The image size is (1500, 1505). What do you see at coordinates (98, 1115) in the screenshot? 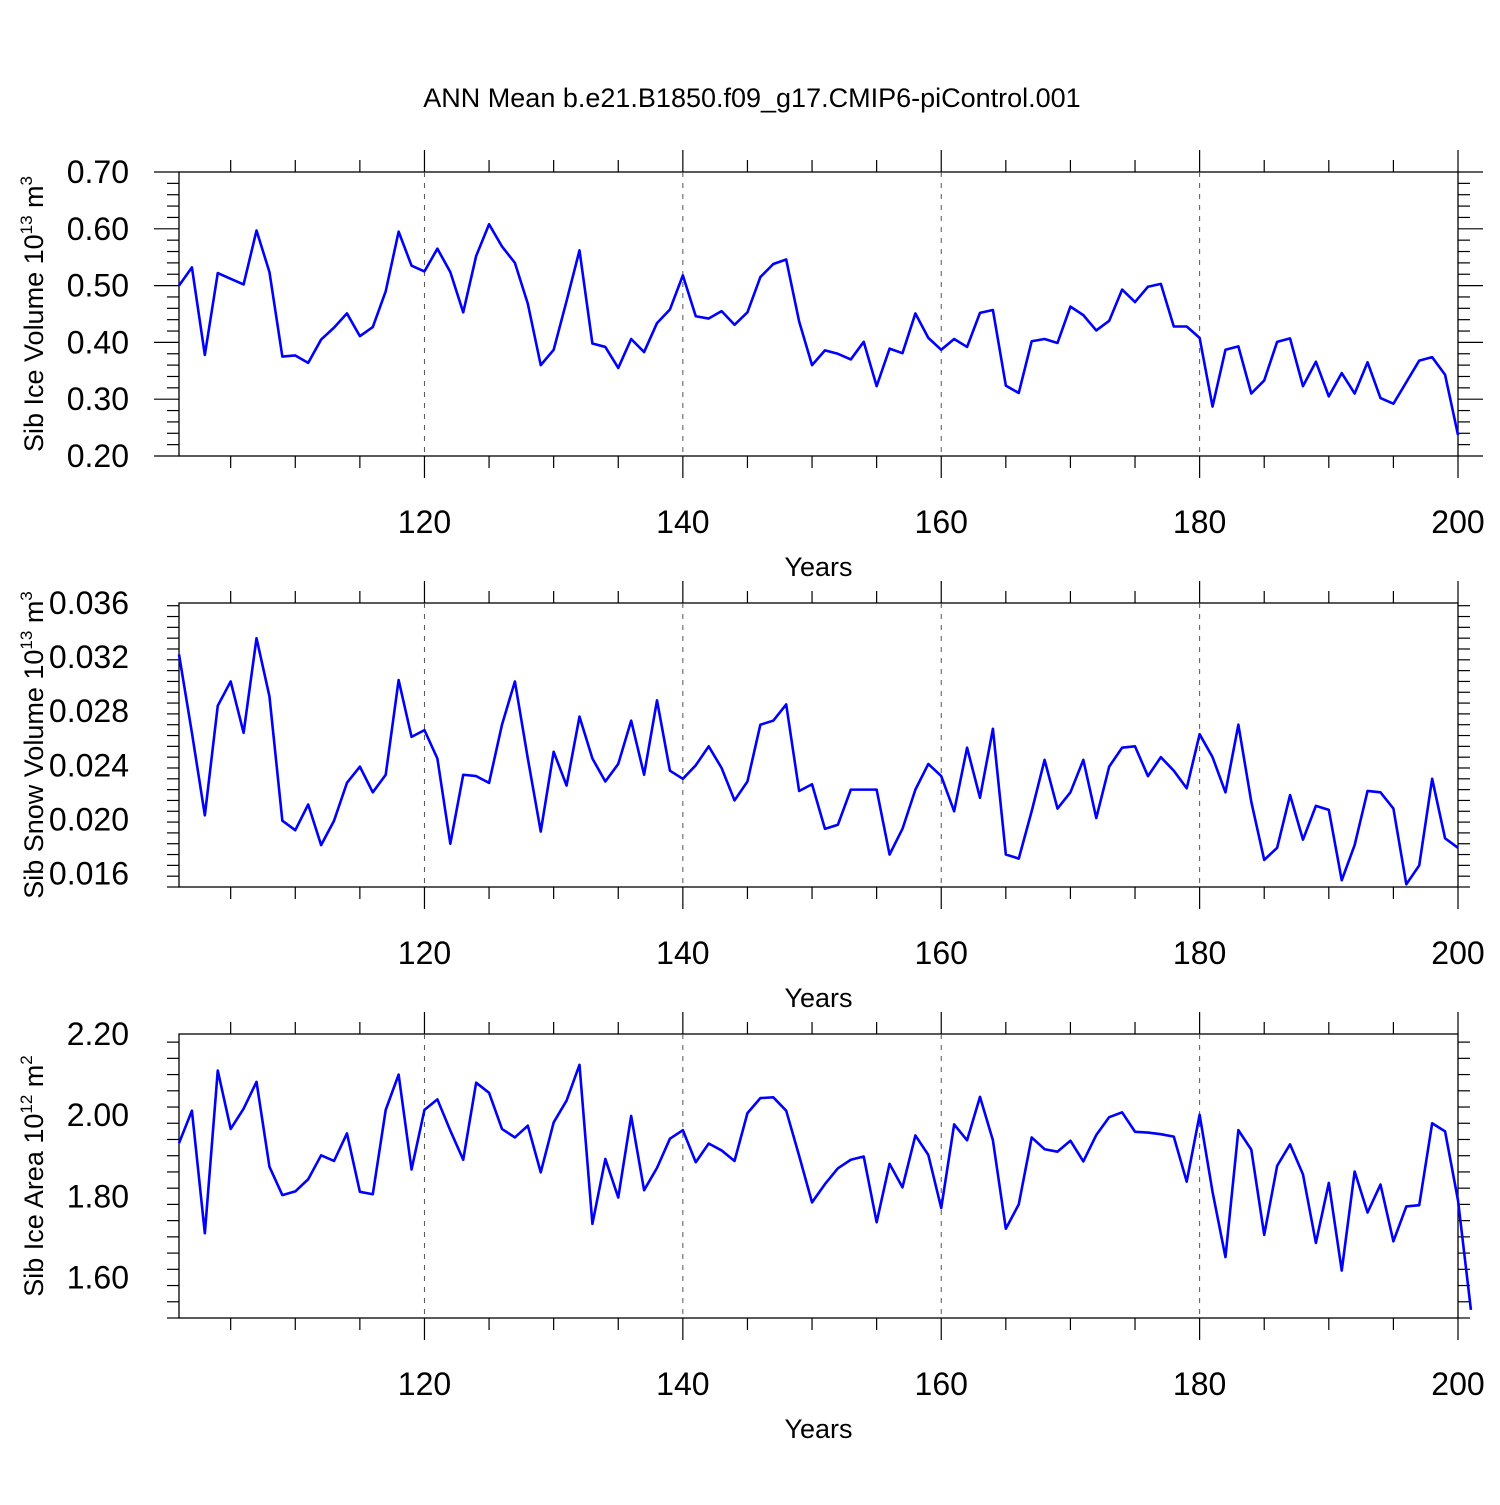
I see `y-tick-label: 2.00` at bounding box center [98, 1115].